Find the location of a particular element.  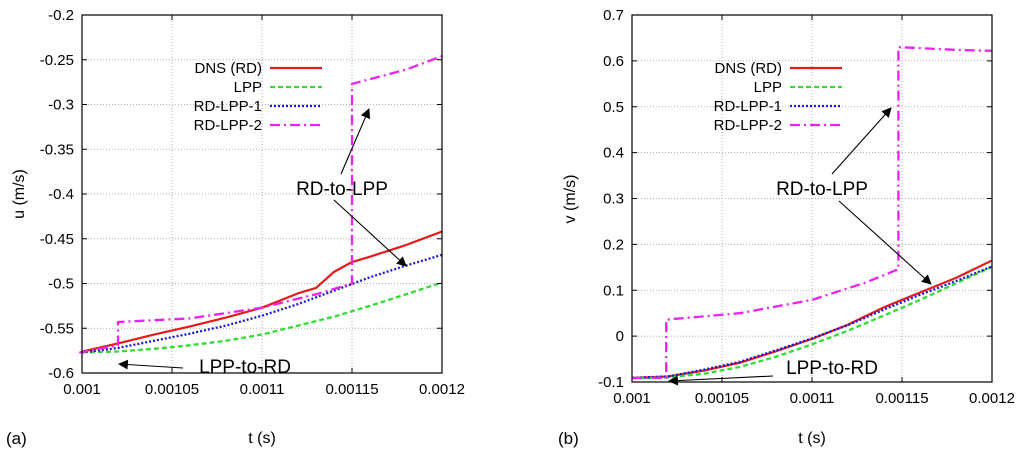

y-tick-label: -0.25 is located at coordinates (57, 60).